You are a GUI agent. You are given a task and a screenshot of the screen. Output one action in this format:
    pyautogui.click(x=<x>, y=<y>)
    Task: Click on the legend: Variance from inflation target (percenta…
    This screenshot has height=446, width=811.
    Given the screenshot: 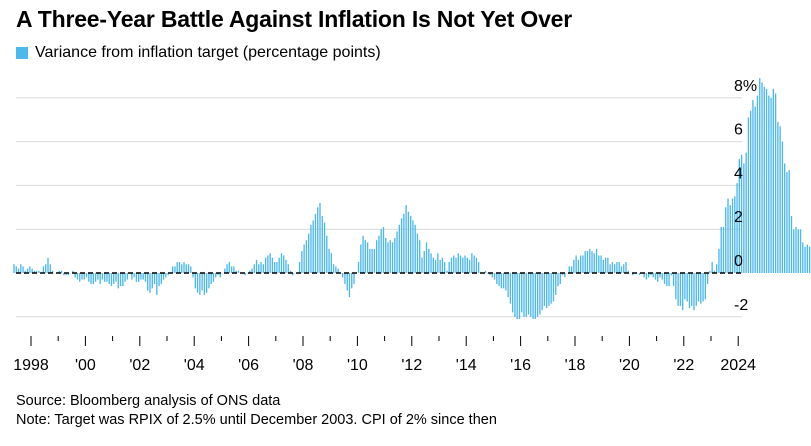 What is the action you would take?
    pyautogui.click(x=198, y=53)
    